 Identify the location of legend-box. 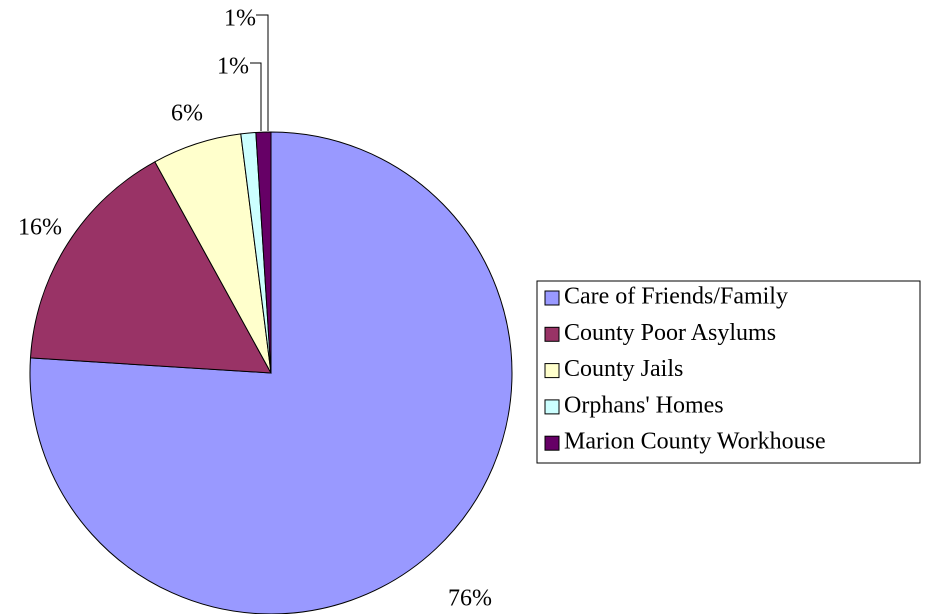
(728, 372).